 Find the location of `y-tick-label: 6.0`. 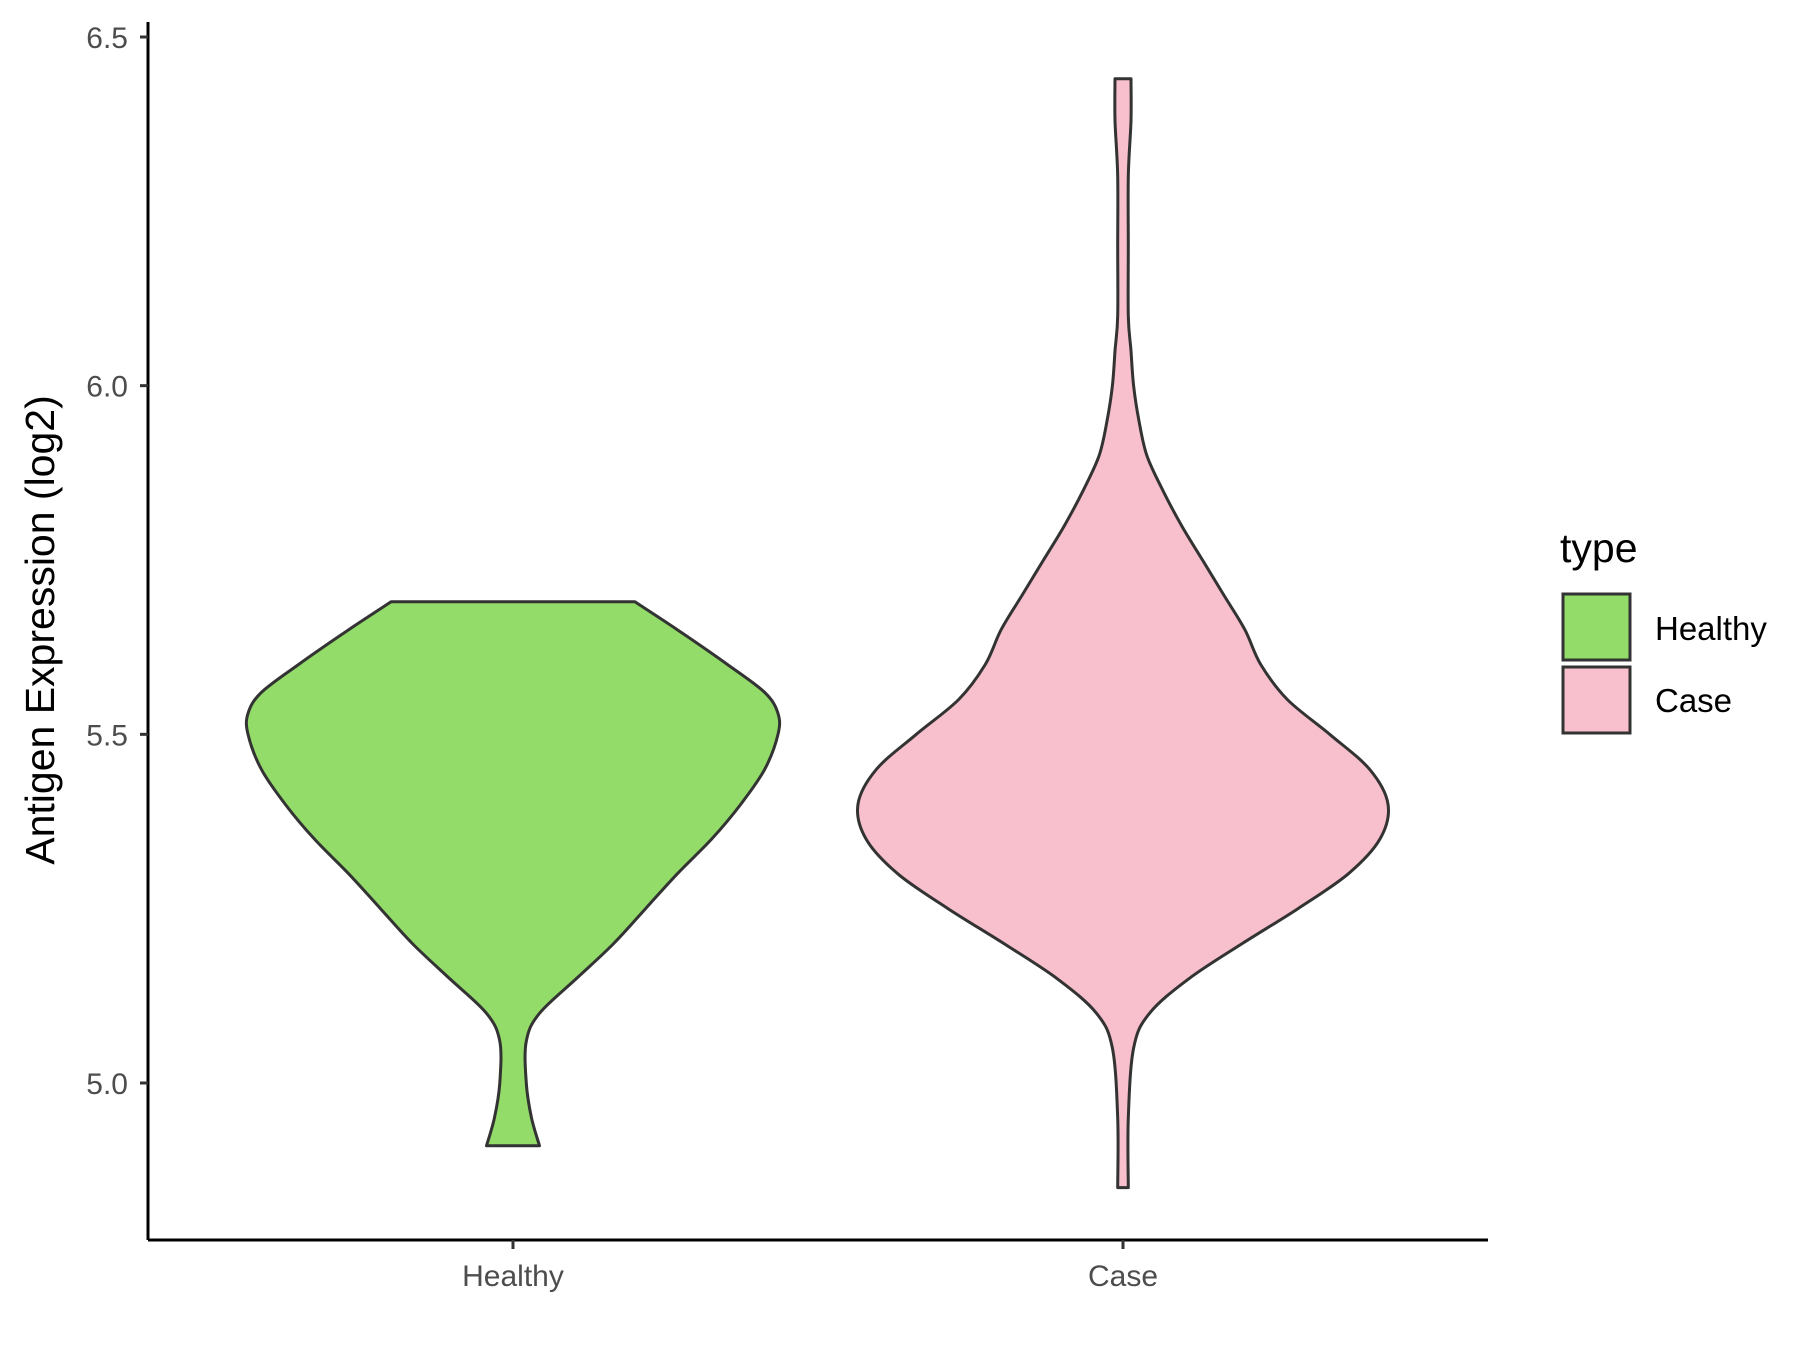

y-tick-label: 6.0 is located at coordinates (107, 387).